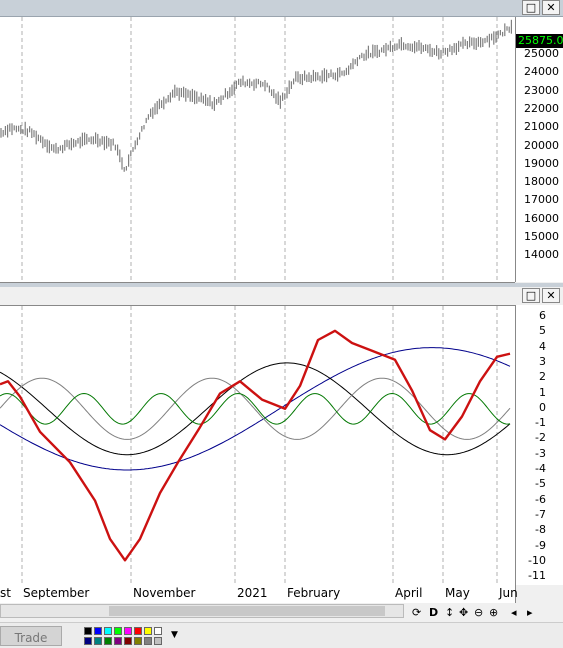 This screenshot has height=648, width=563. Describe the element at coordinates (464, 612) in the screenshot. I see `arrows-cross-icon: ✥` at that location.